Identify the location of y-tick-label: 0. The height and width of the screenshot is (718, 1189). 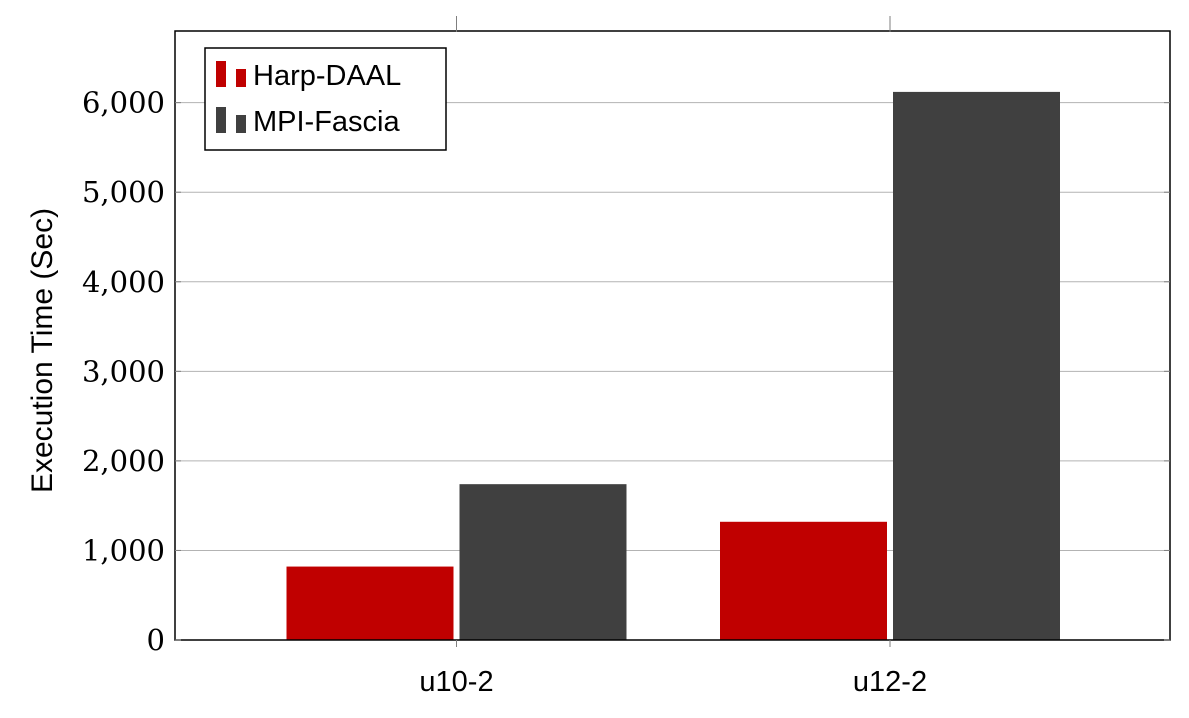
(156, 640).